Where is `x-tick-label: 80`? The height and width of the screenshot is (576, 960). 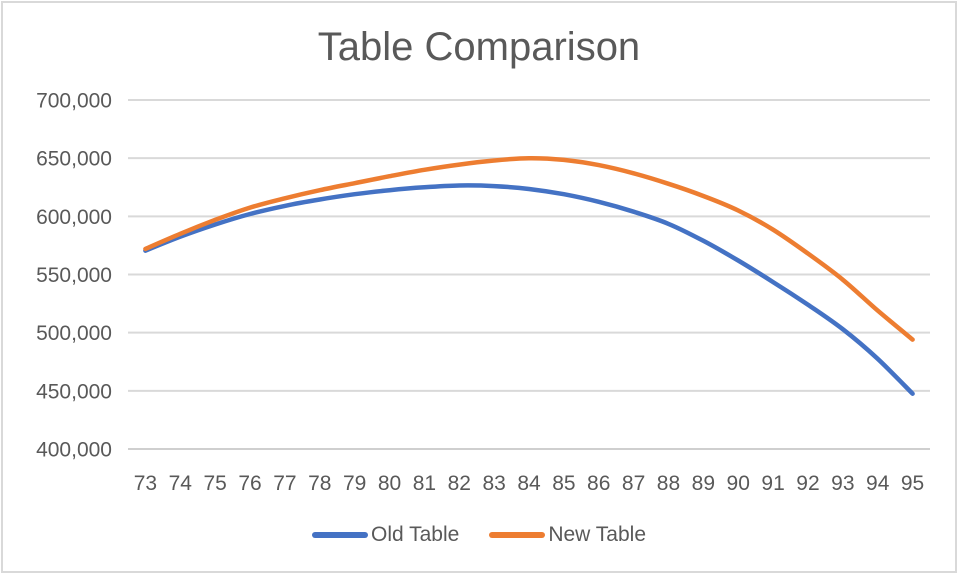 x-tick-label: 80 is located at coordinates (389, 483).